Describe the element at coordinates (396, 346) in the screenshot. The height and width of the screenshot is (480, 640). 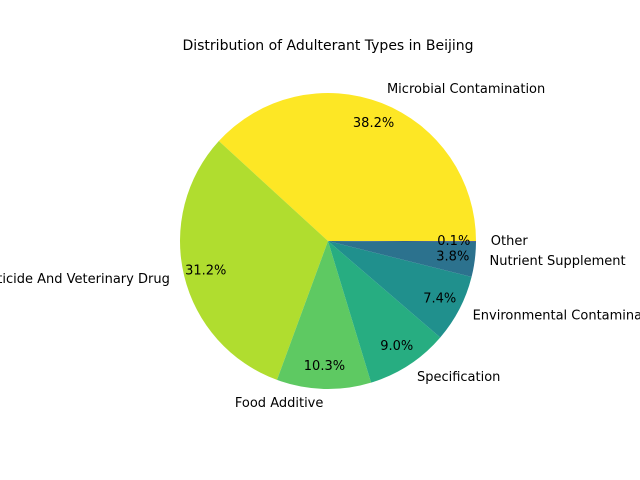
I see `slice-percent-3: 9.0%` at that location.